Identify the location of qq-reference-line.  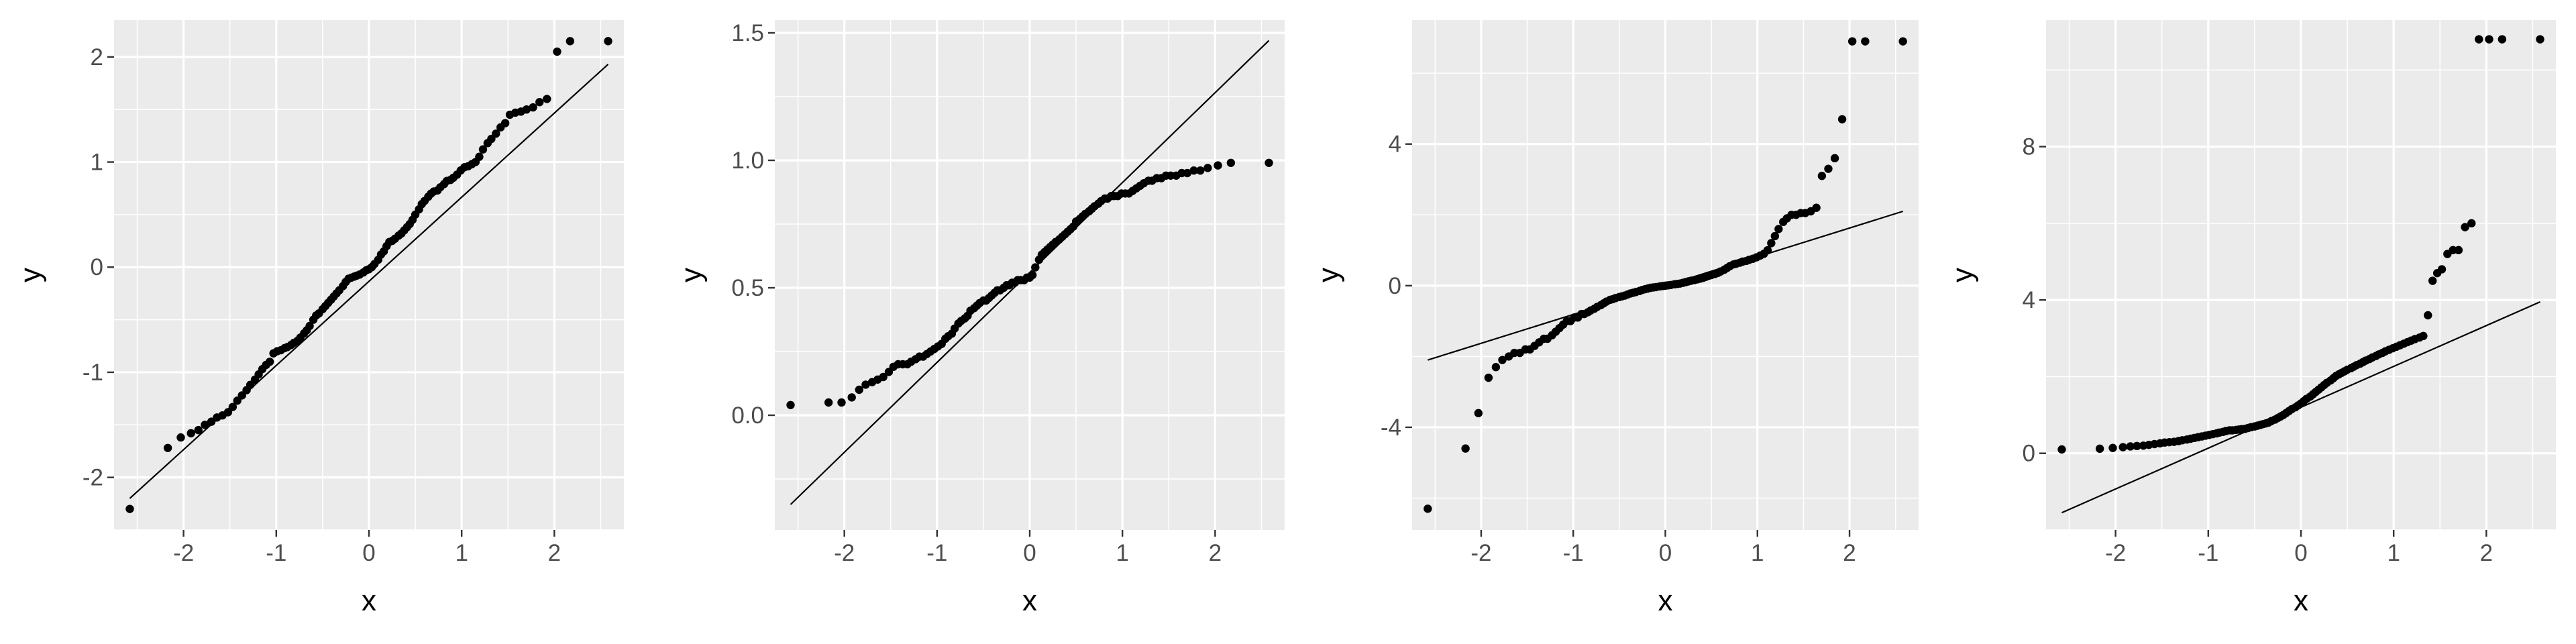
(369, 281).